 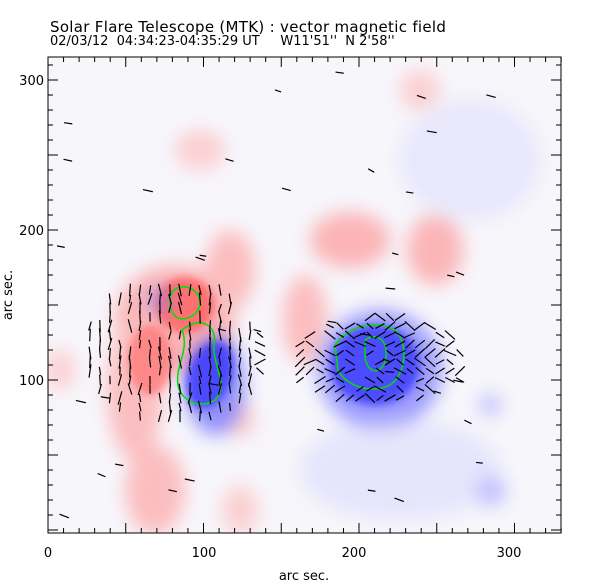 What do you see at coordinates (31, 81) in the screenshot?
I see `y-tick-label: 300` at bounding box center [31, 81].